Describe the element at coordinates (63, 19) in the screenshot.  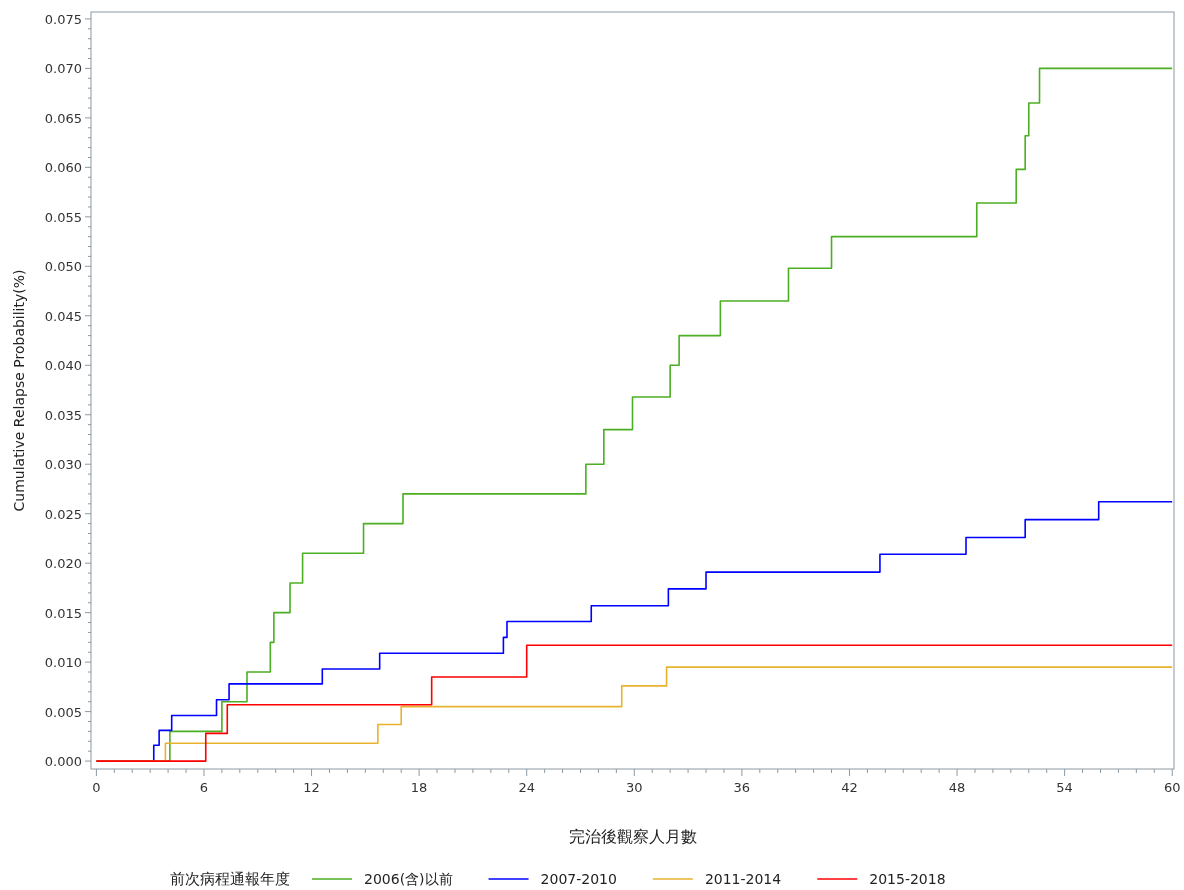
I see `y-tick-label: 0.075` at that location.